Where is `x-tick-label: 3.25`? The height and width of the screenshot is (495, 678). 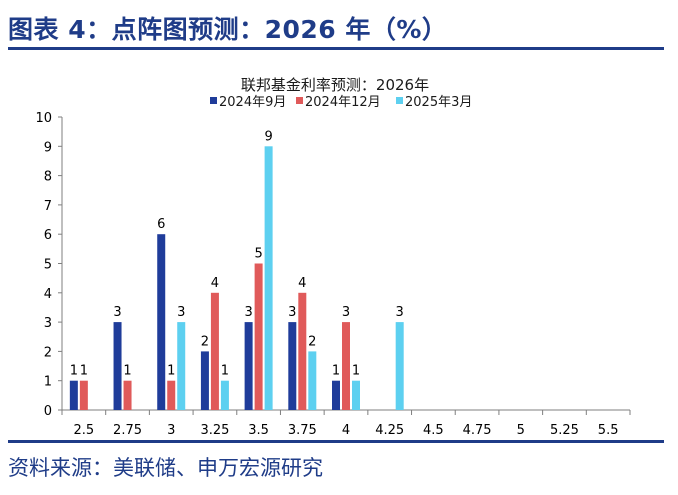
x-tick-label: 3.25 is located at coordinates (214, 430).